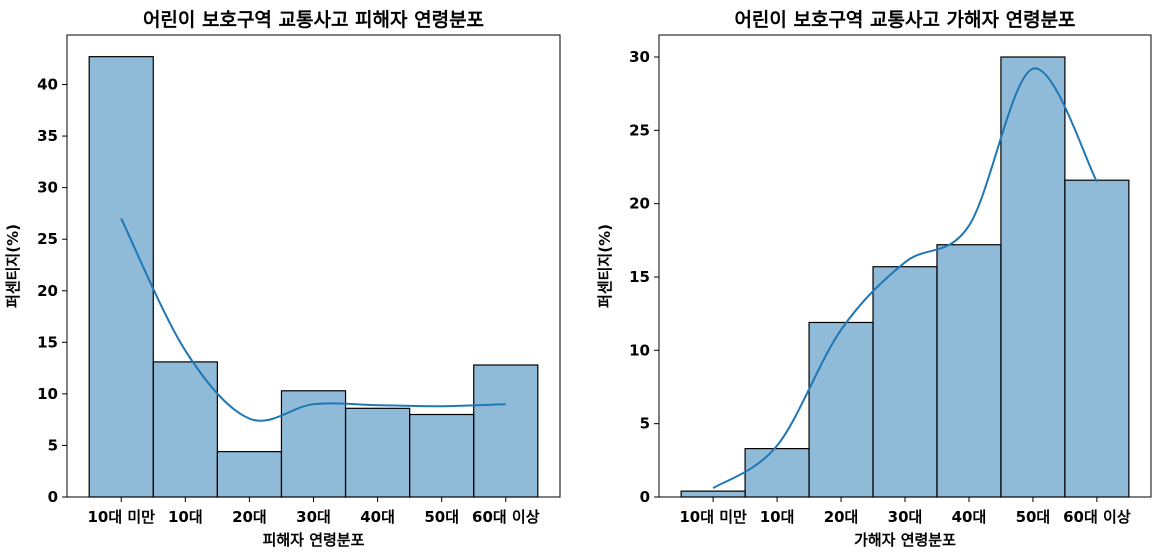  Describe the element at coordinates (47, 291) in the screenshot. I see `victim-ytick-label: 20` at that location.